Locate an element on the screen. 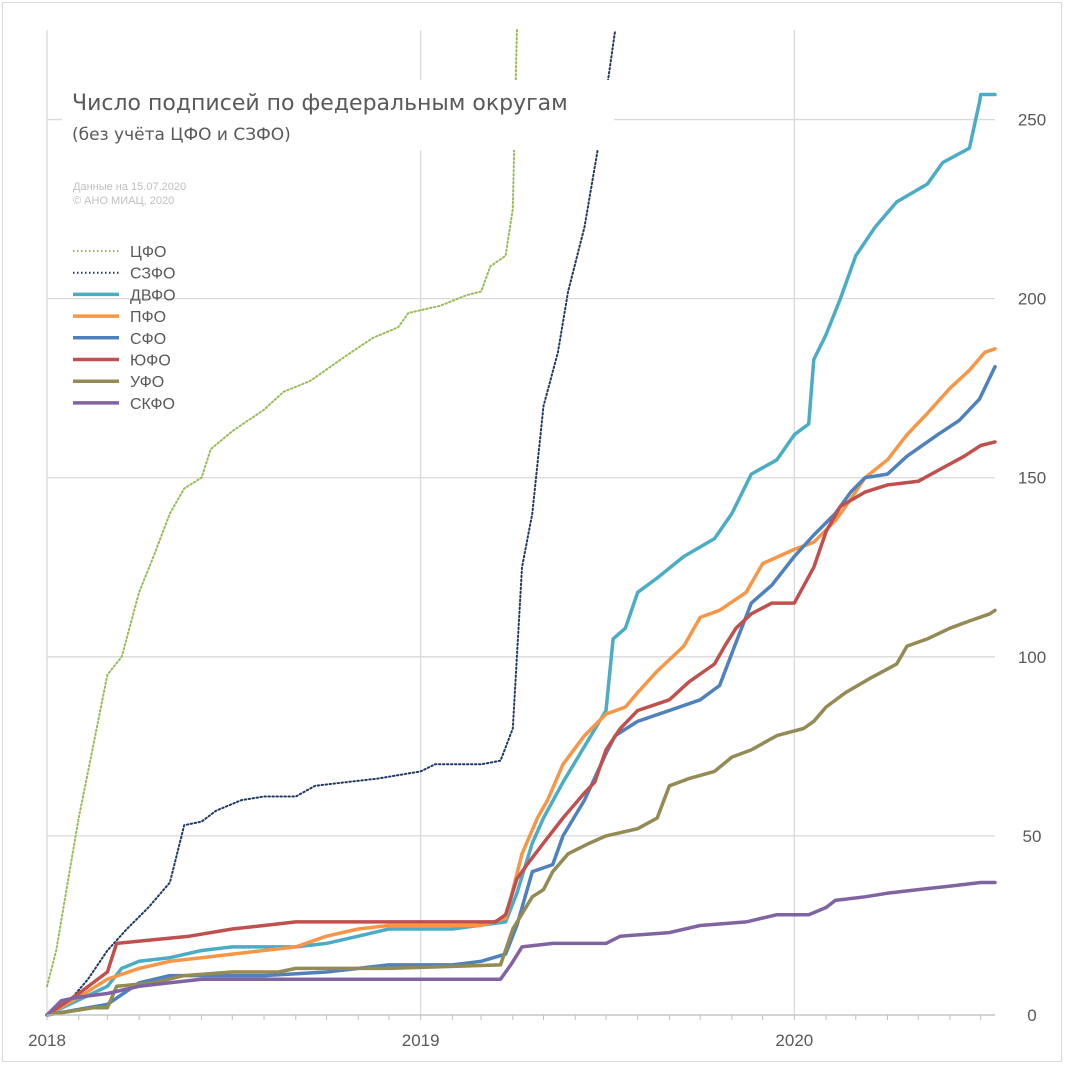  chart-title: Число подписей по федеральным округам is located at coordinates (320, 103).